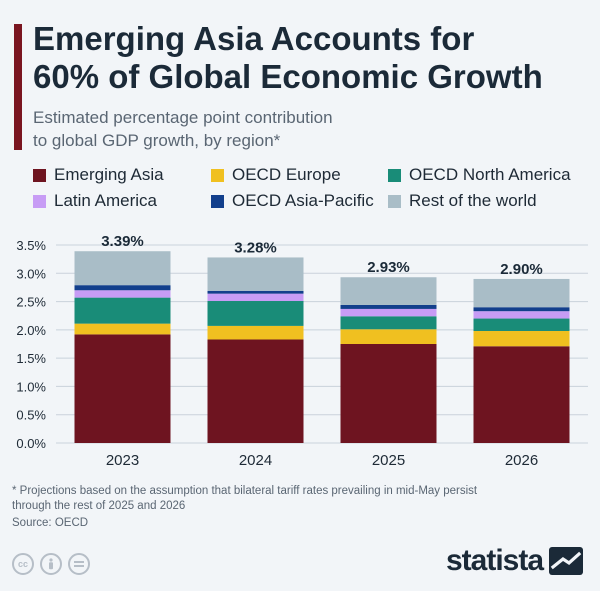  I want to click on license-icons: cc, so click(51, 564).